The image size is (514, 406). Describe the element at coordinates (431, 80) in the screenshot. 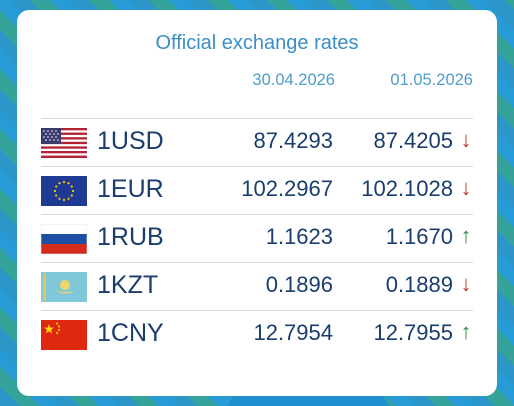

I see `date-current: 01.05.2026` at that location.